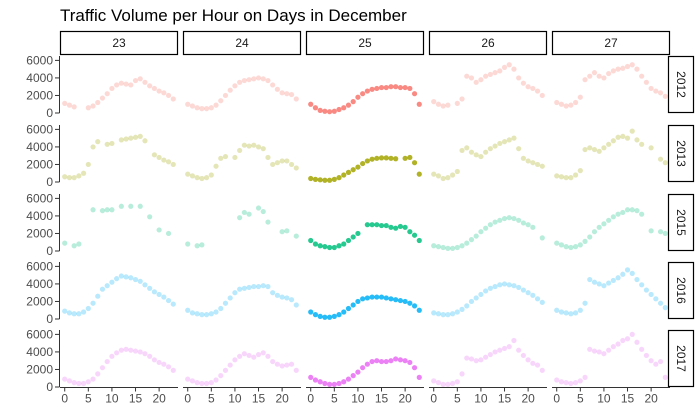  What do you see at coordinates (433, 399) in the screenshot?
I see `x-tick-label: 0` at bounding box center [433, 399].